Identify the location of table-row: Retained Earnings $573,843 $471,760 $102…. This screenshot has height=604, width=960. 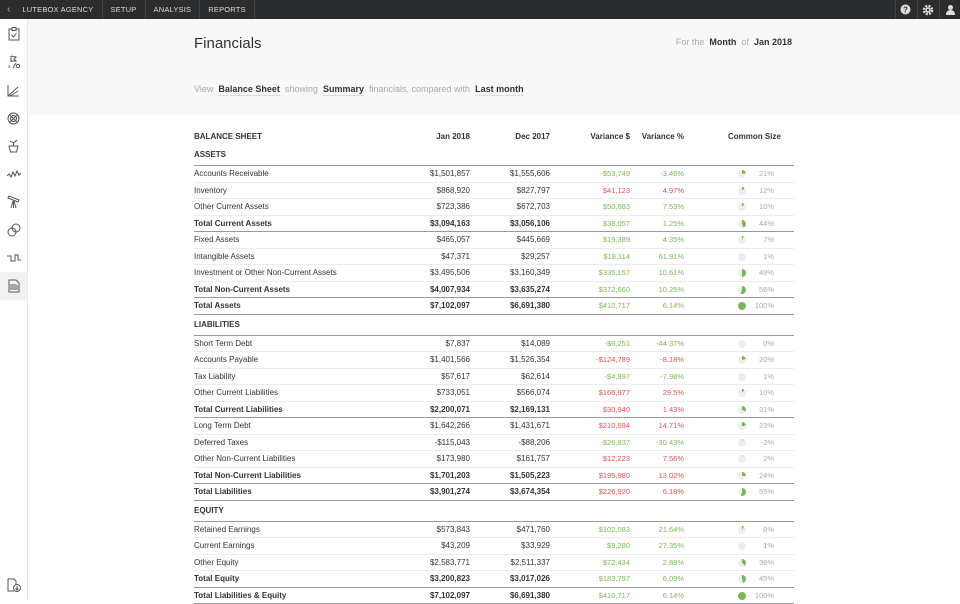
(494, 530).